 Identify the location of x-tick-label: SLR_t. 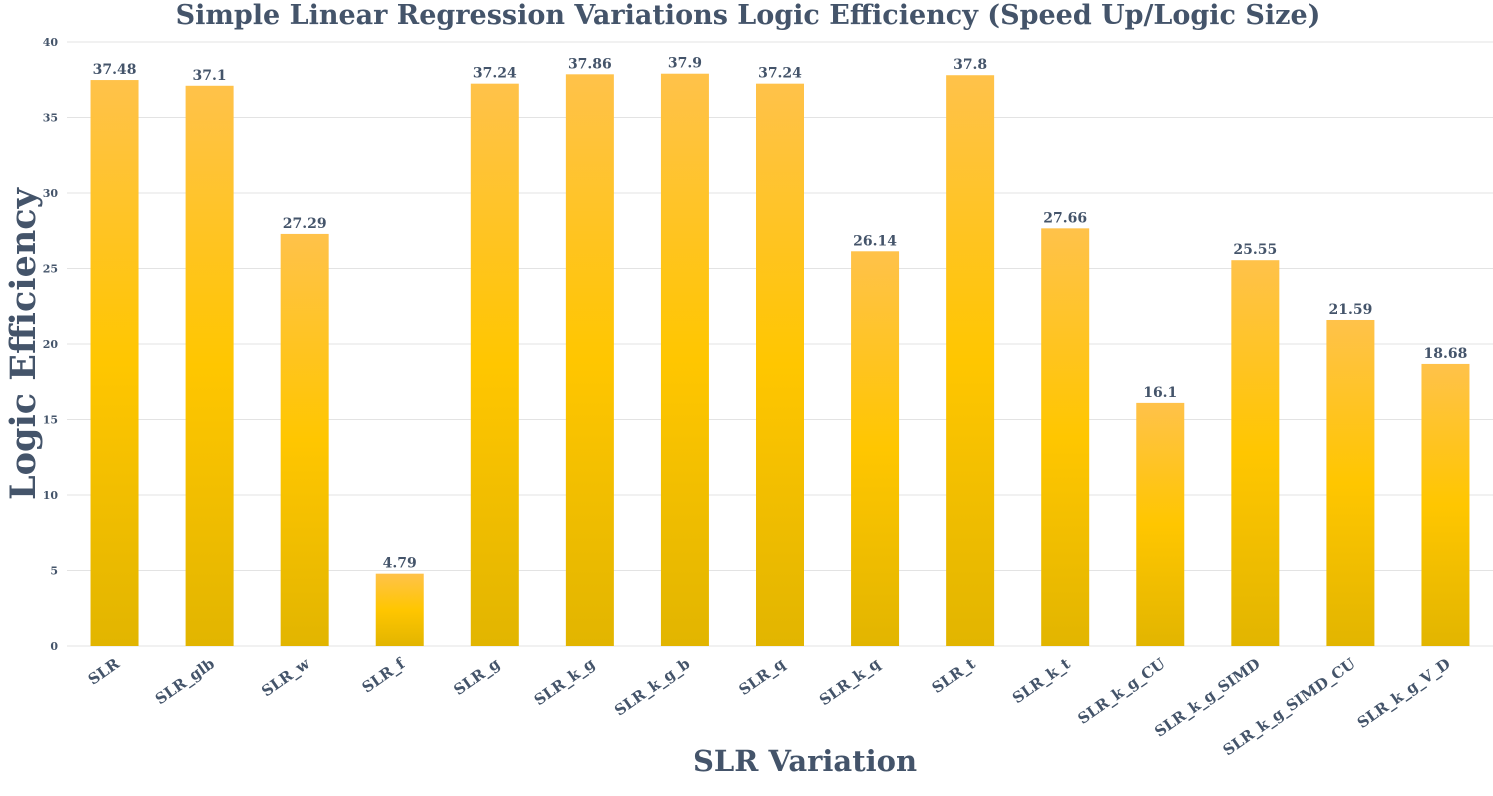
(954, 675).